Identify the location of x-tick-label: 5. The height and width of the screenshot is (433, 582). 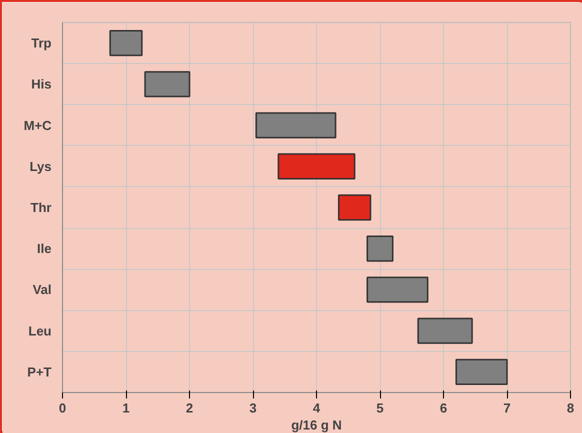
(380, 408).